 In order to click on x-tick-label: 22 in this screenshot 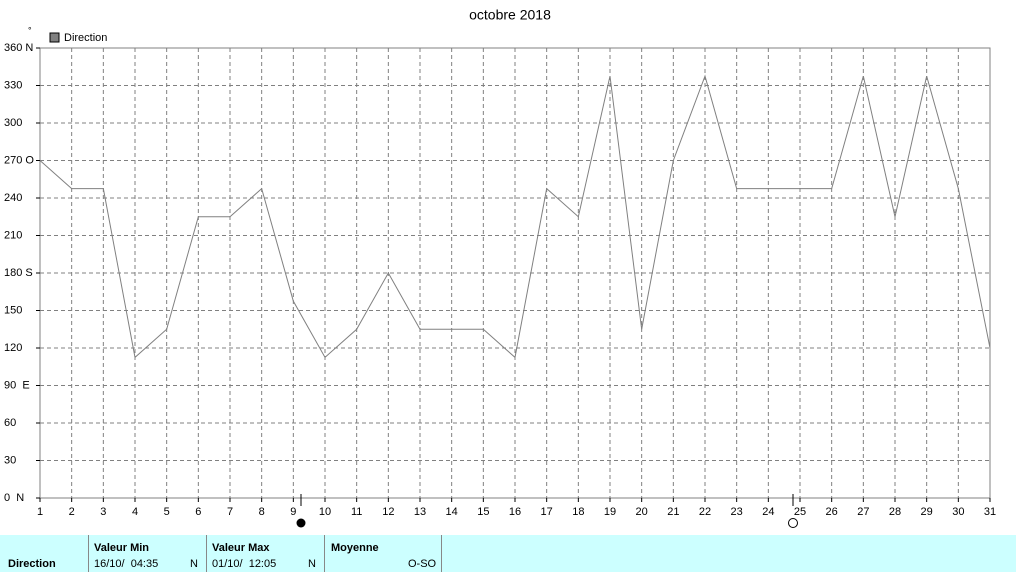, I will do `click(705, 512)`.